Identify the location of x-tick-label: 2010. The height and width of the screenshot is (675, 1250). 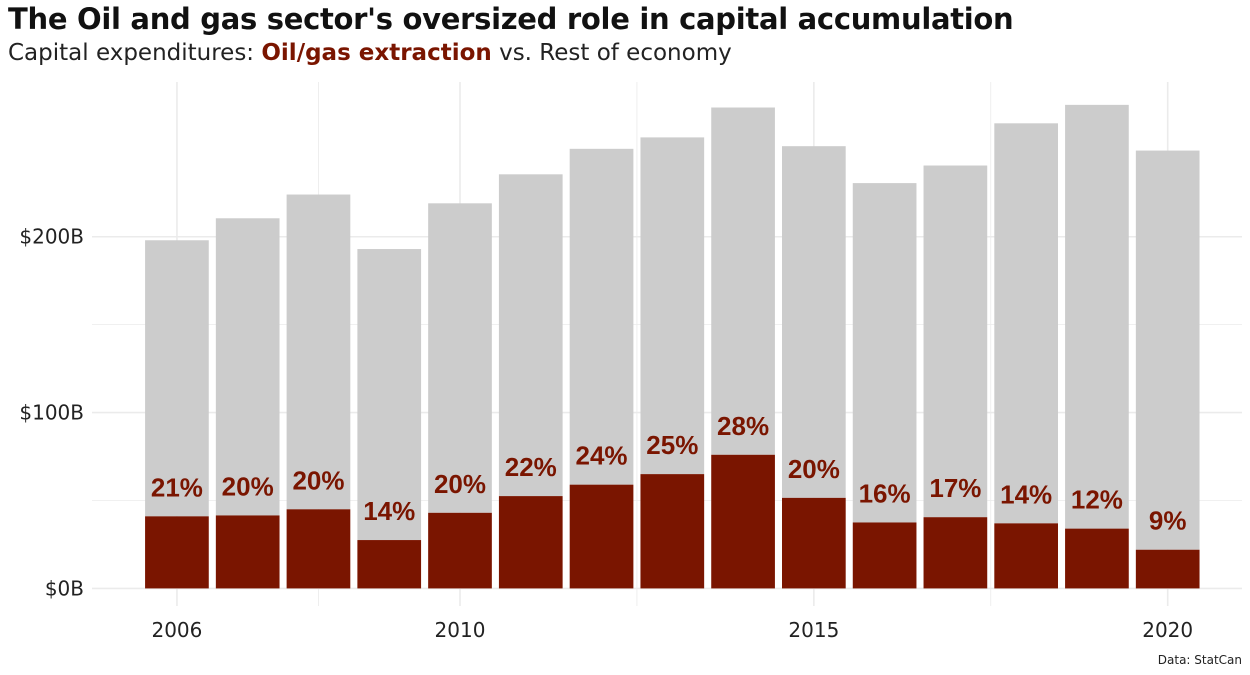
(460, 630).